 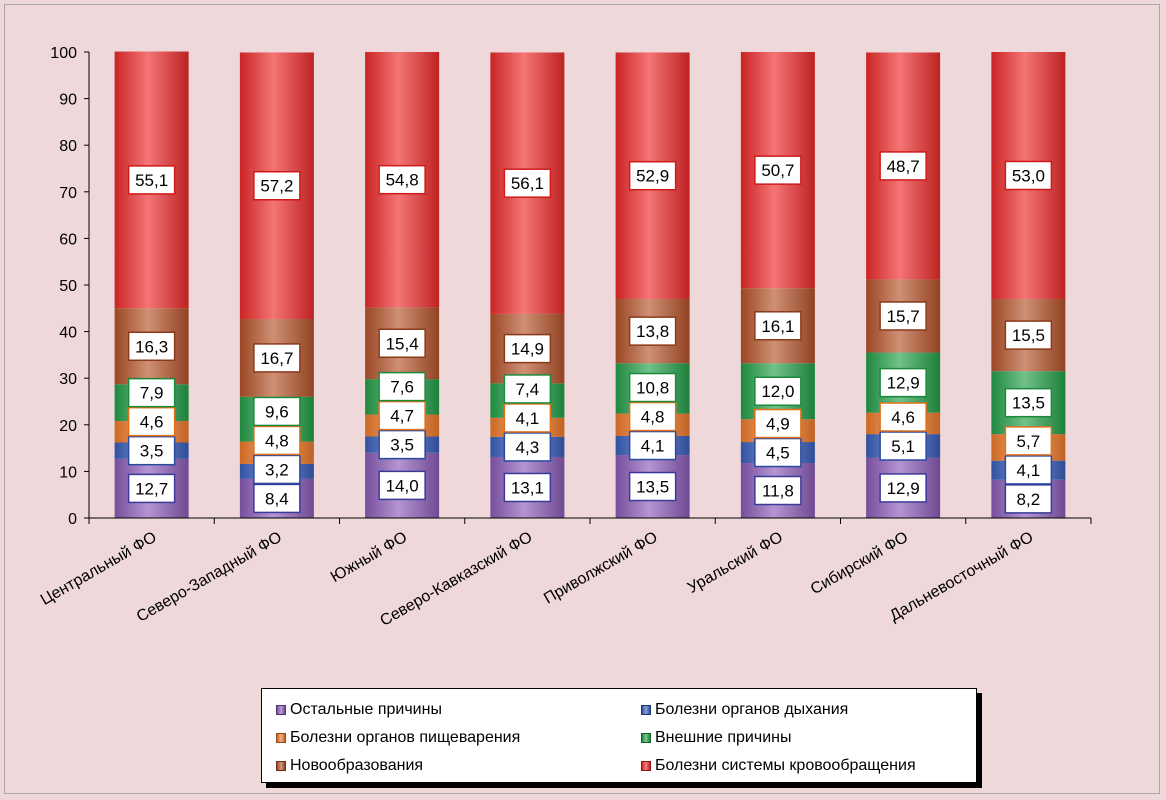 I want to click on data-label: 52,9, so click(x=652, y=176).